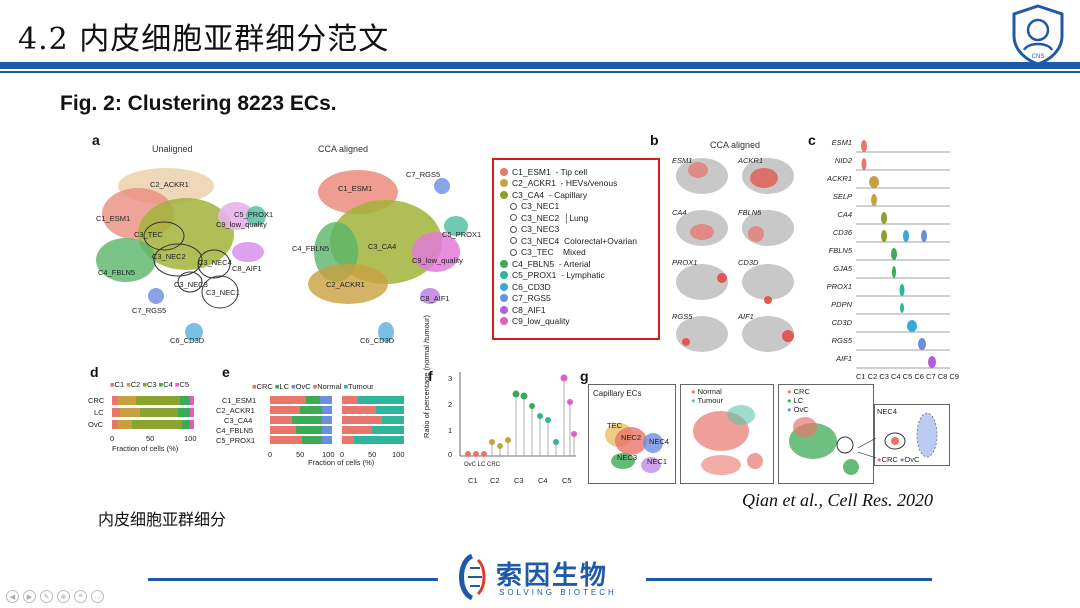  Describe the element at coordinates (682, 160) in the screenshot. I see `gene-label: ESM1` at that location.